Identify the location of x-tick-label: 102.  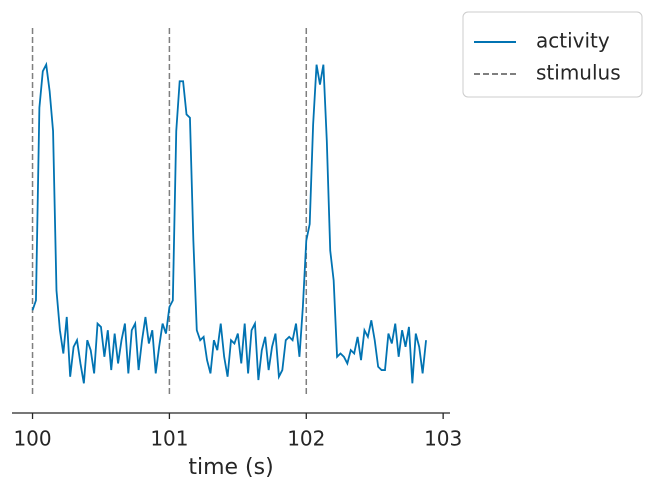
(306, 439).